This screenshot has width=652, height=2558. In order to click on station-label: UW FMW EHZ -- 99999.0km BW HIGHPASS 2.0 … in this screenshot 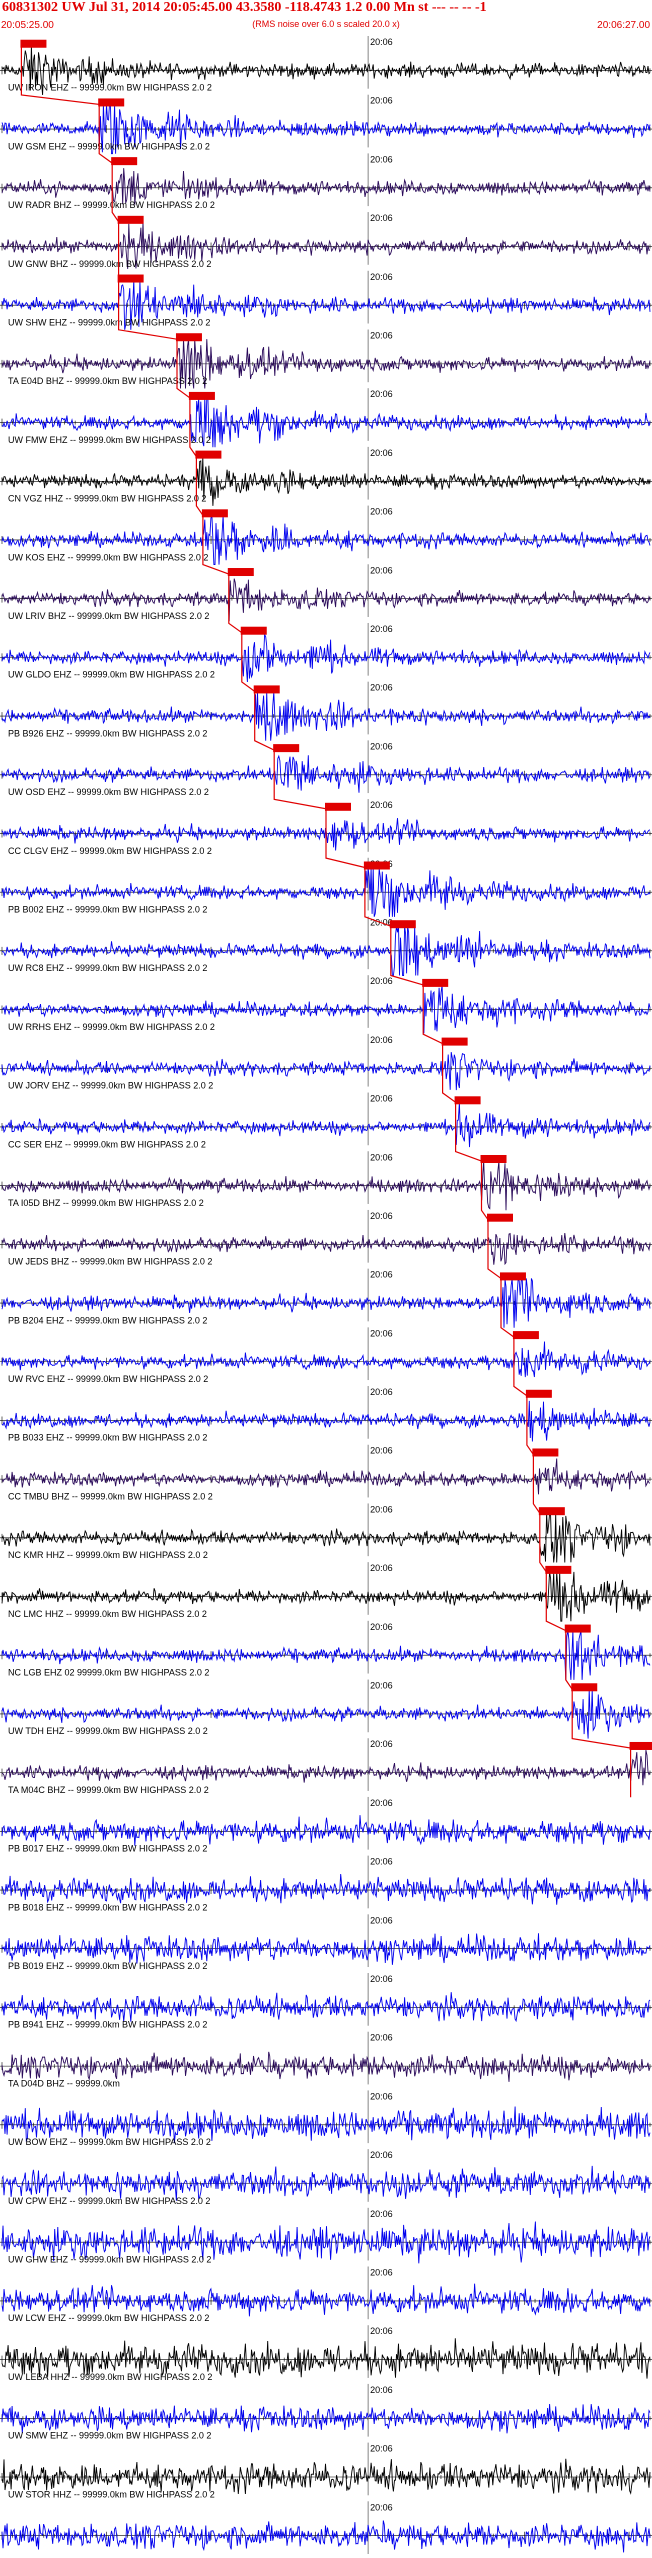, I will do `click(109, 440)`.